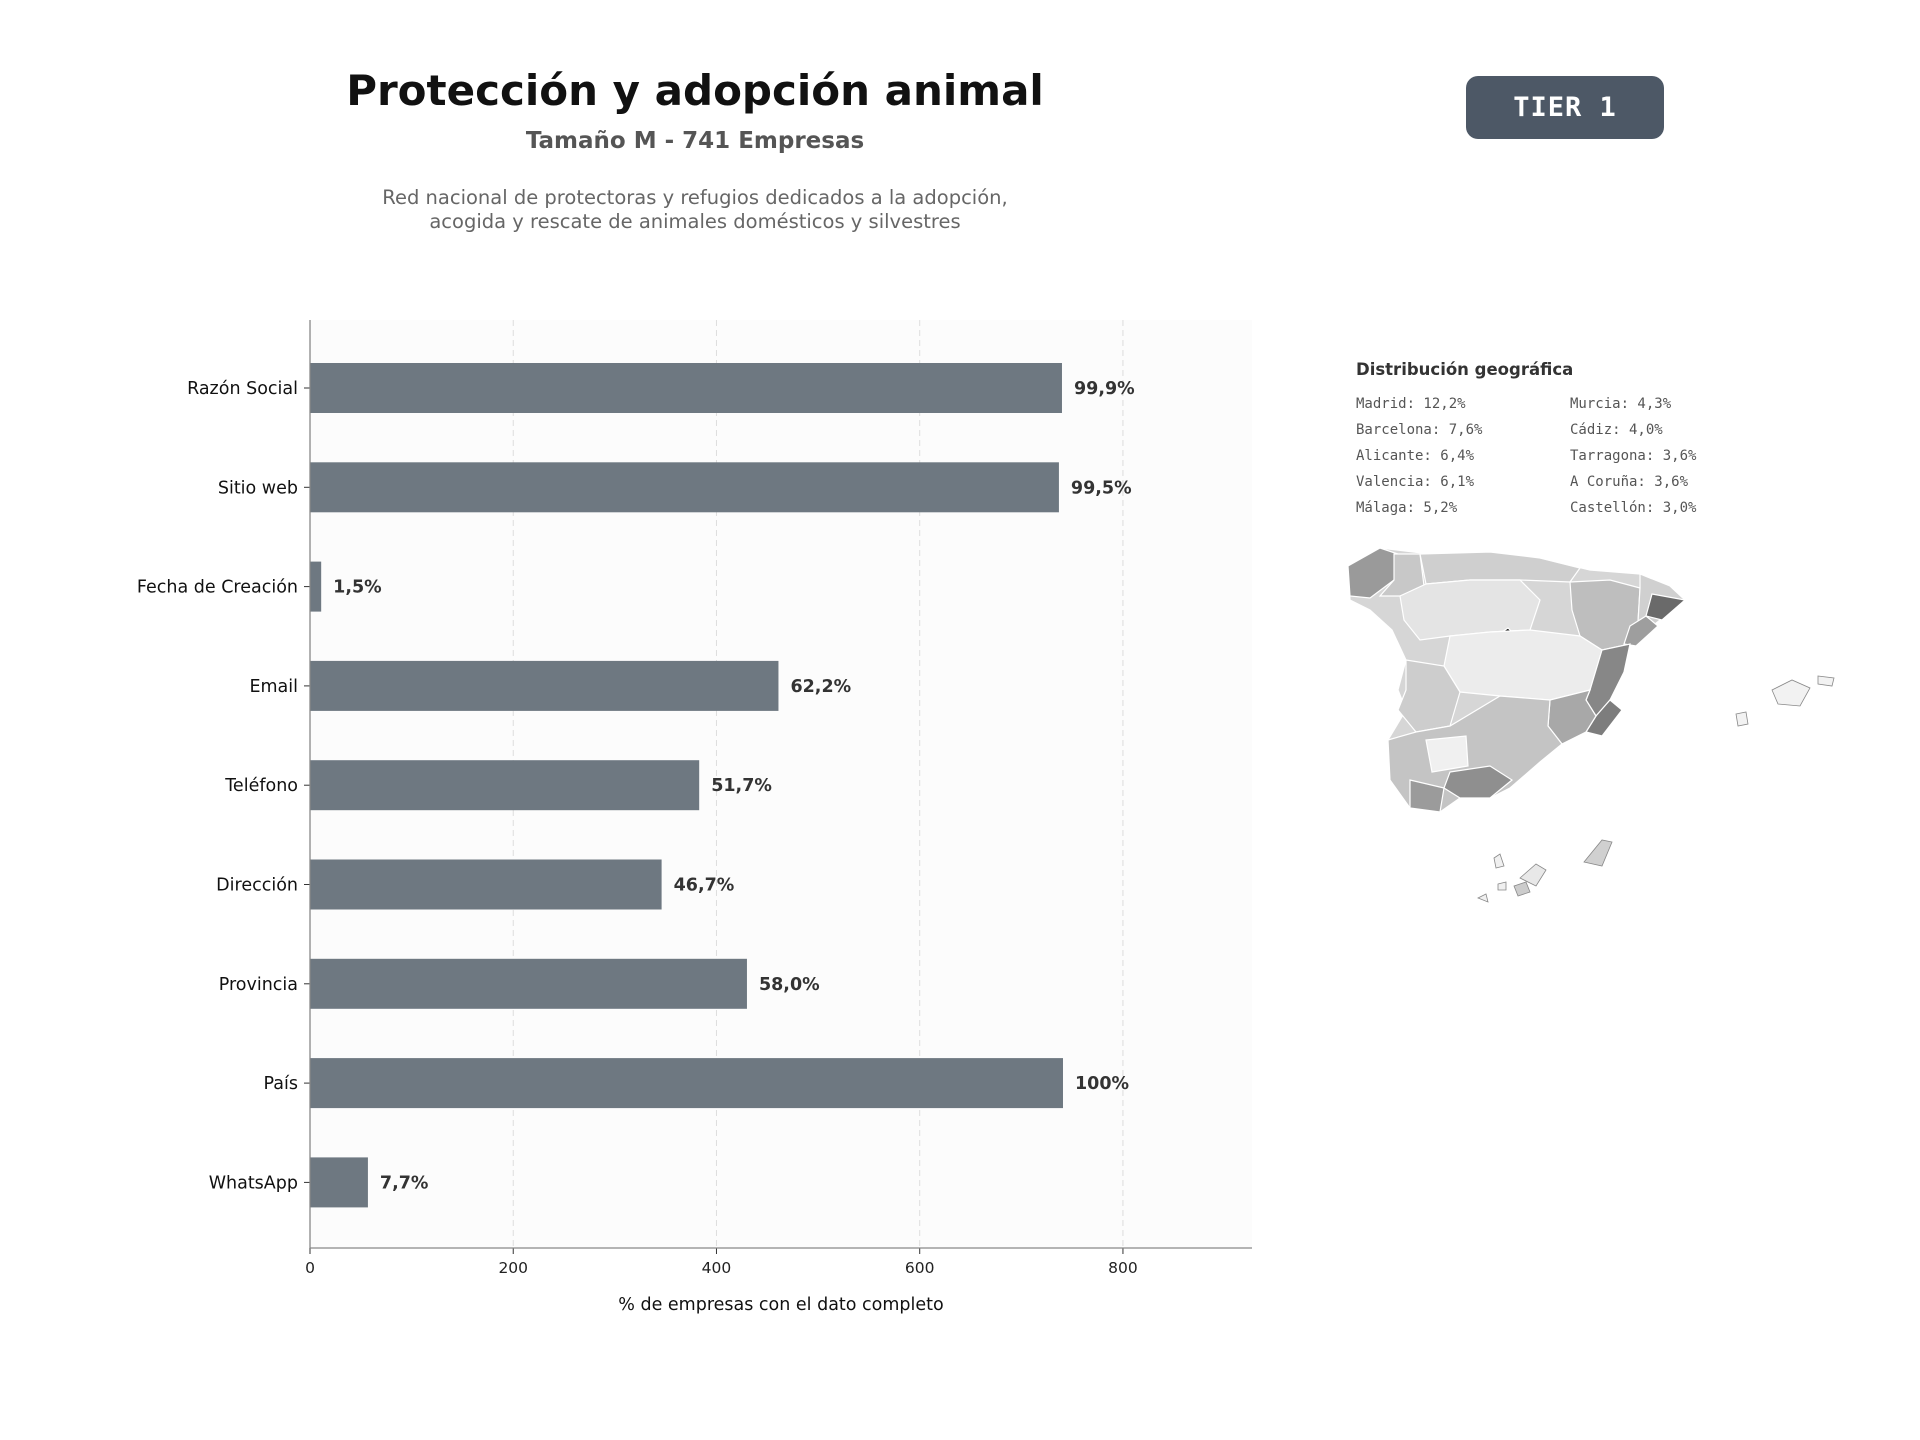 Image resolution: width=1920 pixels, height=1440 pixels. Describe the element at coordinates (242, 389) in the screenshot. I see `category-label: Razón Social` at that location.